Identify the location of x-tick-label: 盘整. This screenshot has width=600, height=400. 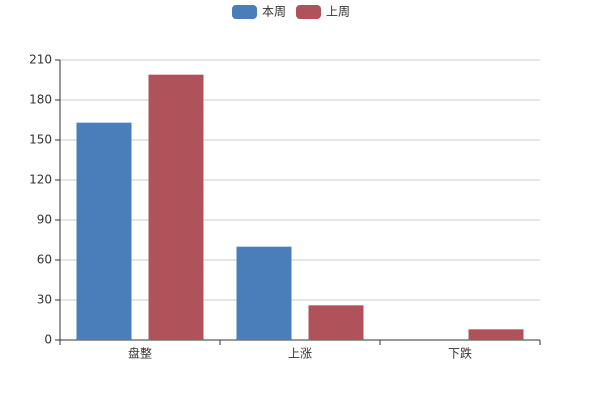
(140, 353).